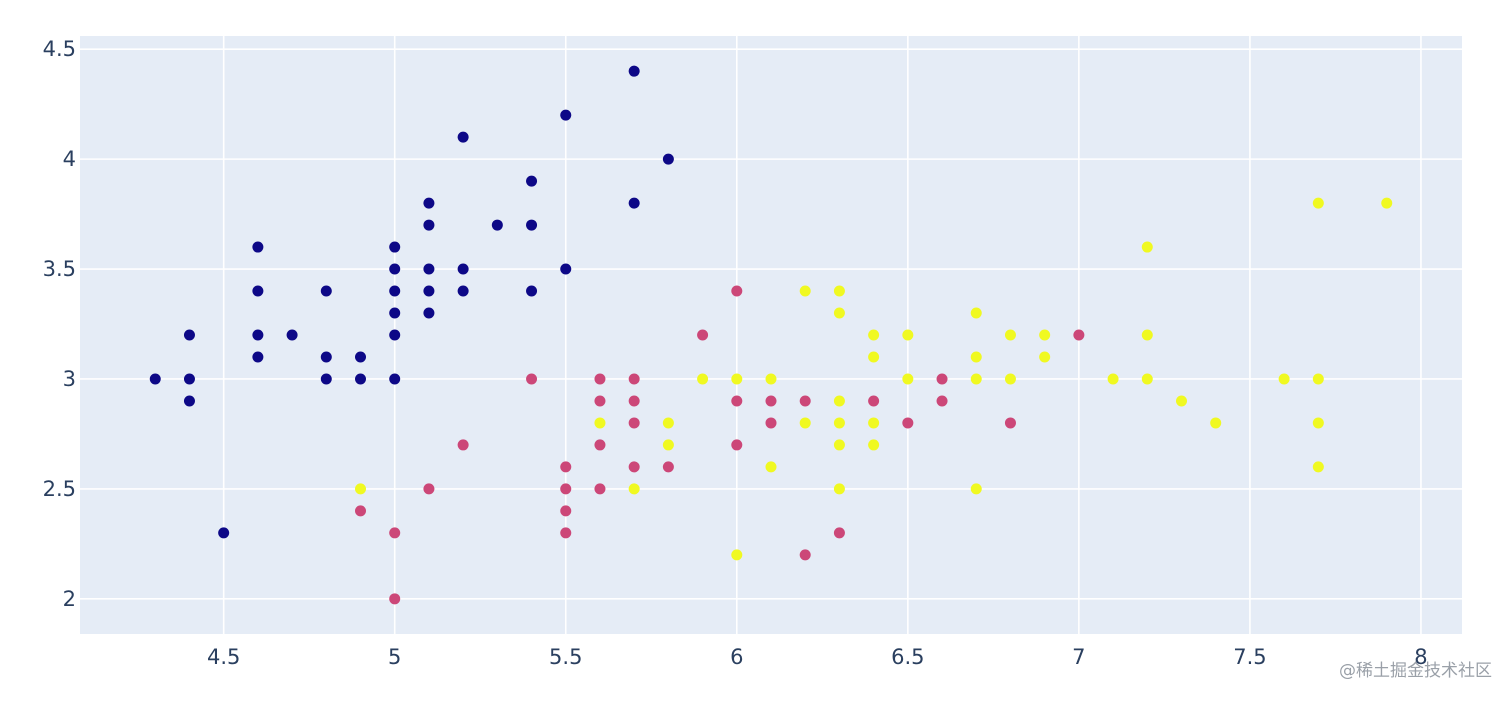 The height and width of the screenshot is (701, 1512). I want to click on x-tick-labels: 4.5 5 5.5 6 6.5 7 7.5 8, so click(817, 657).